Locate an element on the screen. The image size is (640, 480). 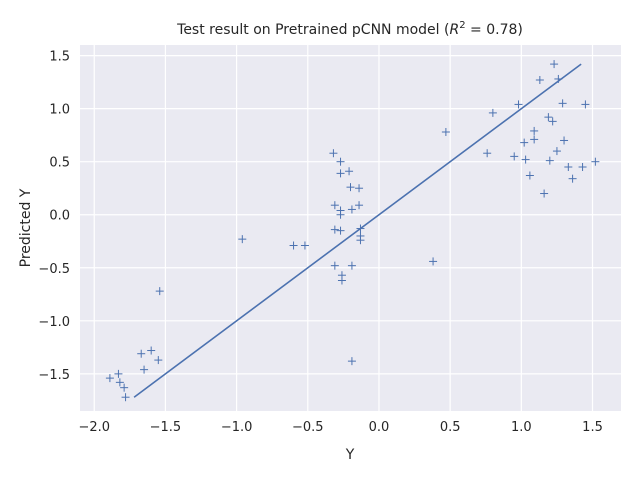
x-tick-label: 1.5 is located at coordinates (592, 427).